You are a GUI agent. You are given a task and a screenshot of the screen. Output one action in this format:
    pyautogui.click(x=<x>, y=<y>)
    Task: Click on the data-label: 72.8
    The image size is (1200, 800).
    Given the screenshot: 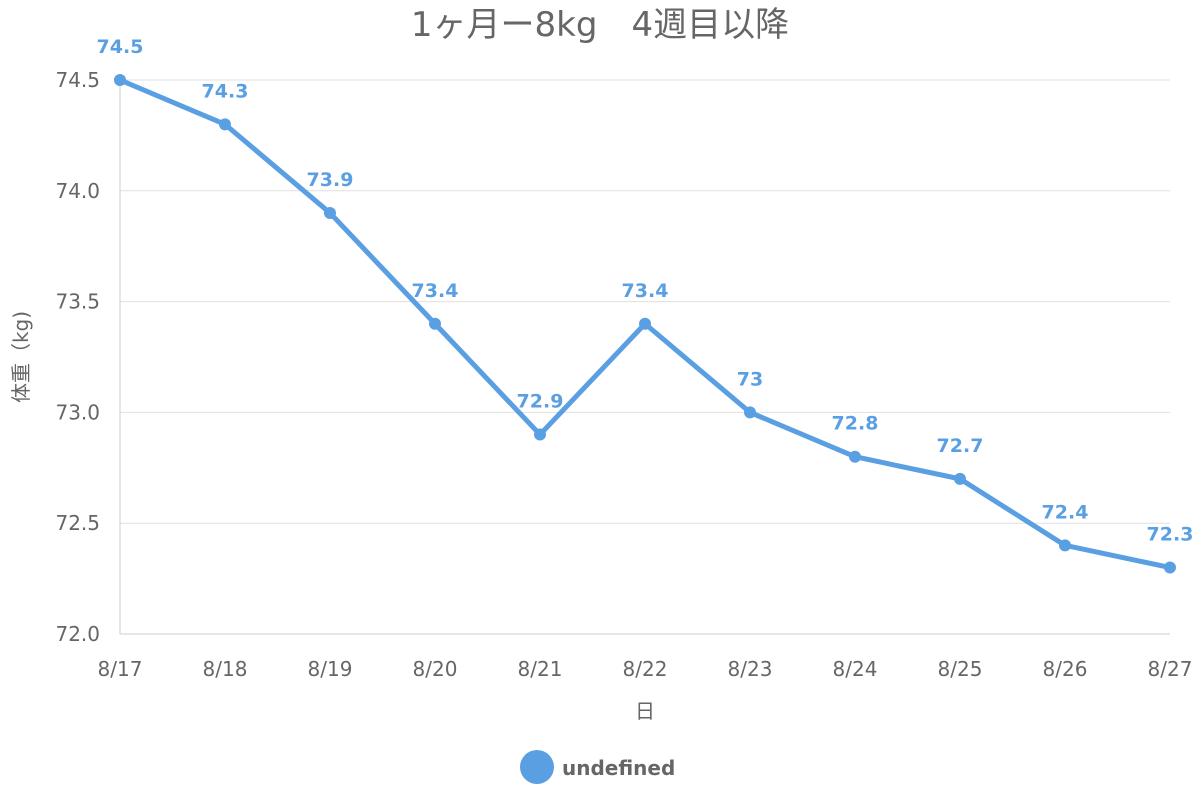 What is the action you would take?
    pyautogui.click(x=855, y=424)
    